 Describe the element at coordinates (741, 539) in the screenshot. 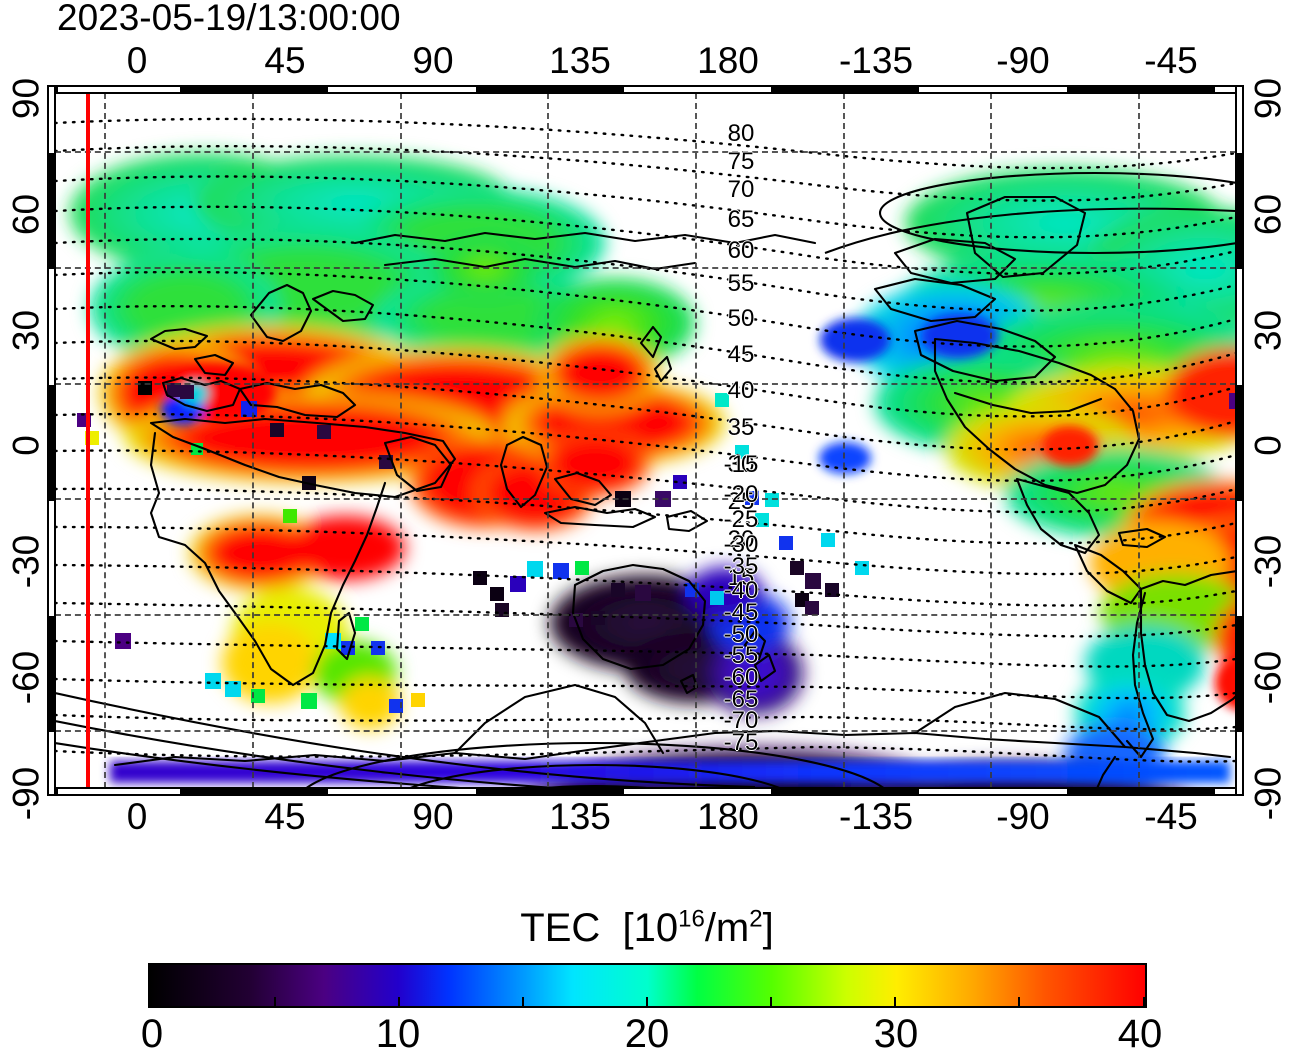

I see `mag-lat-label: 20` at that location.